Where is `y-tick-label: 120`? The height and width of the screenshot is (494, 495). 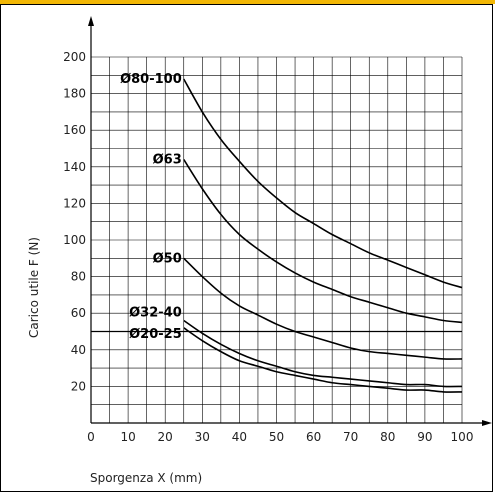
y-tick-label: 120 is located at coordinates (74, 203).